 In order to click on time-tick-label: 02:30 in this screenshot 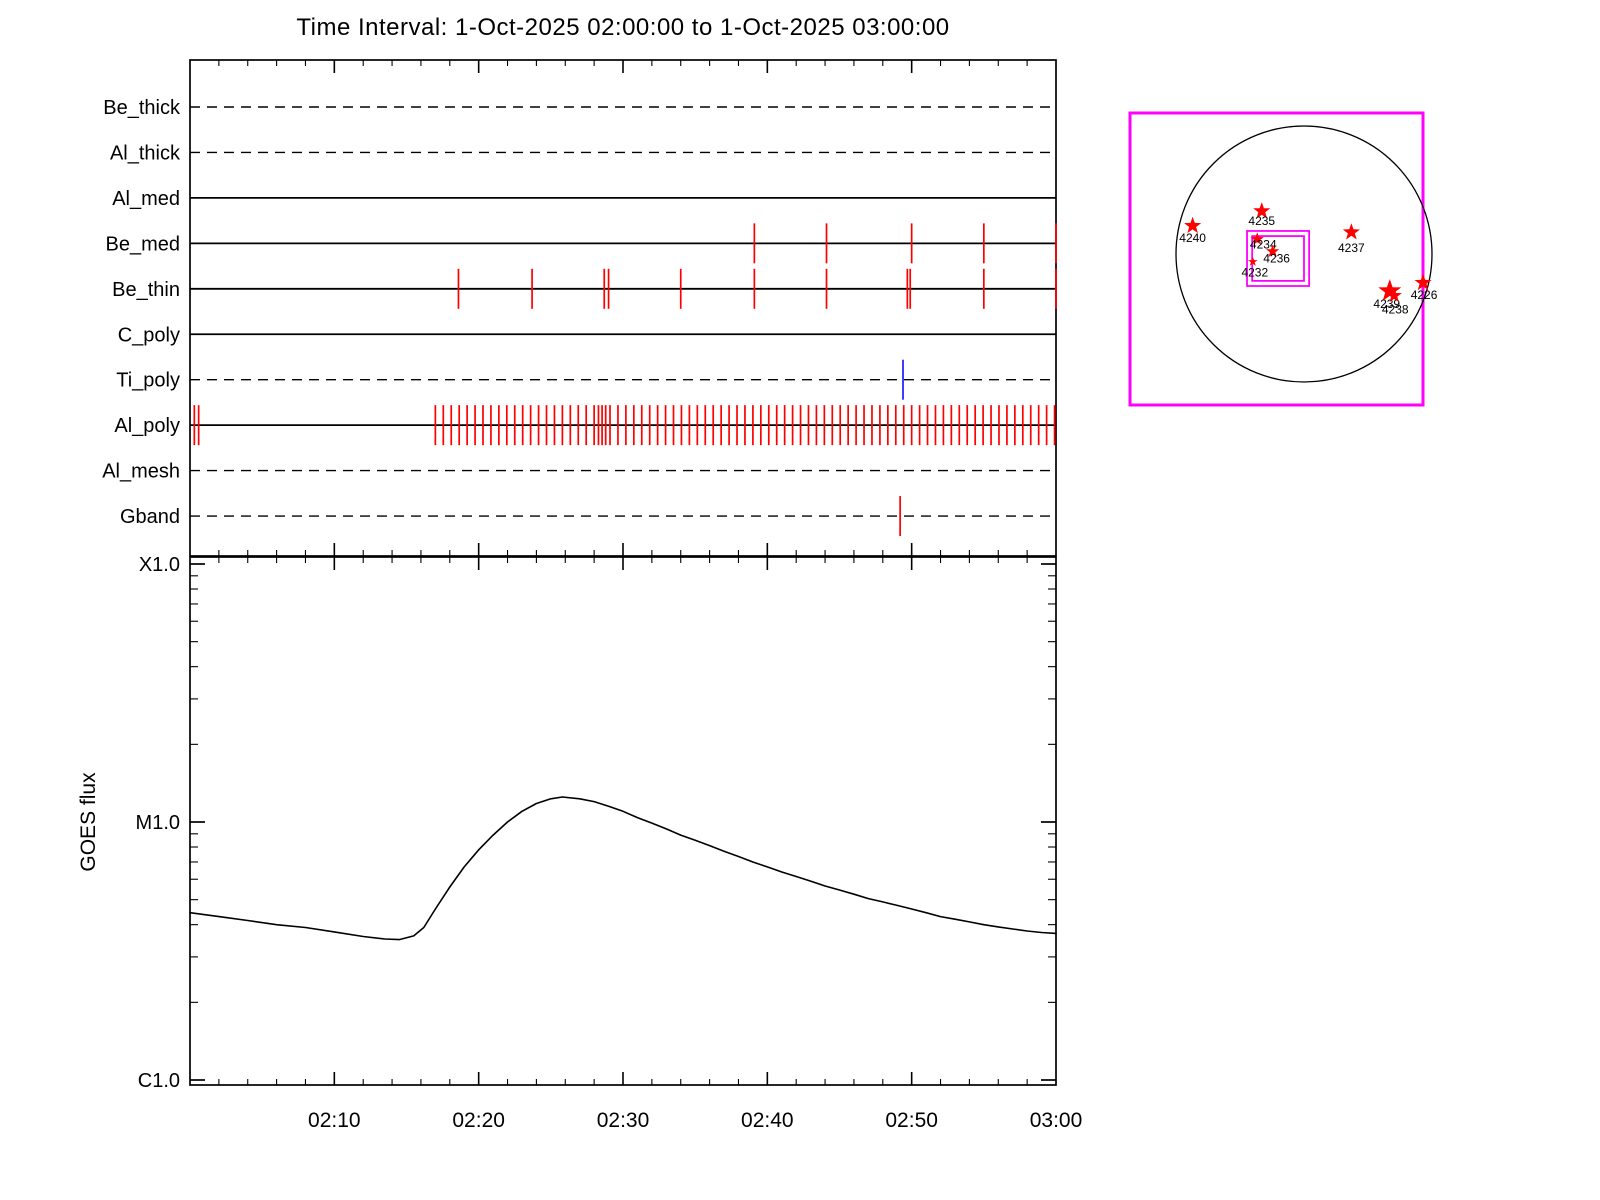, I will do `click(623, 1120)`.